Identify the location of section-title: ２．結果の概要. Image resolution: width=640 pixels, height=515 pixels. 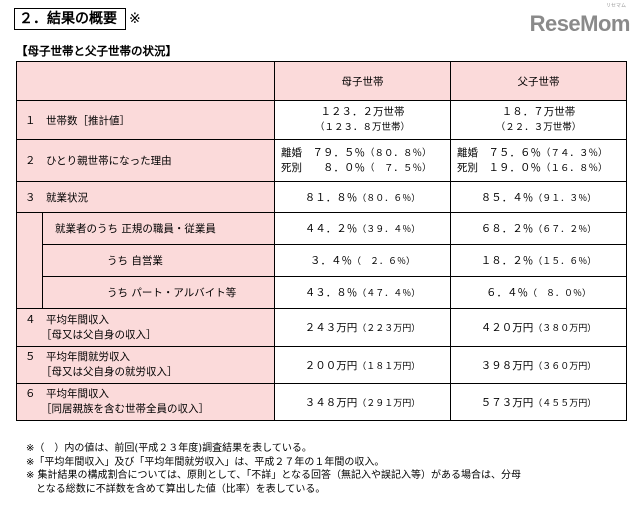
(70, 19).